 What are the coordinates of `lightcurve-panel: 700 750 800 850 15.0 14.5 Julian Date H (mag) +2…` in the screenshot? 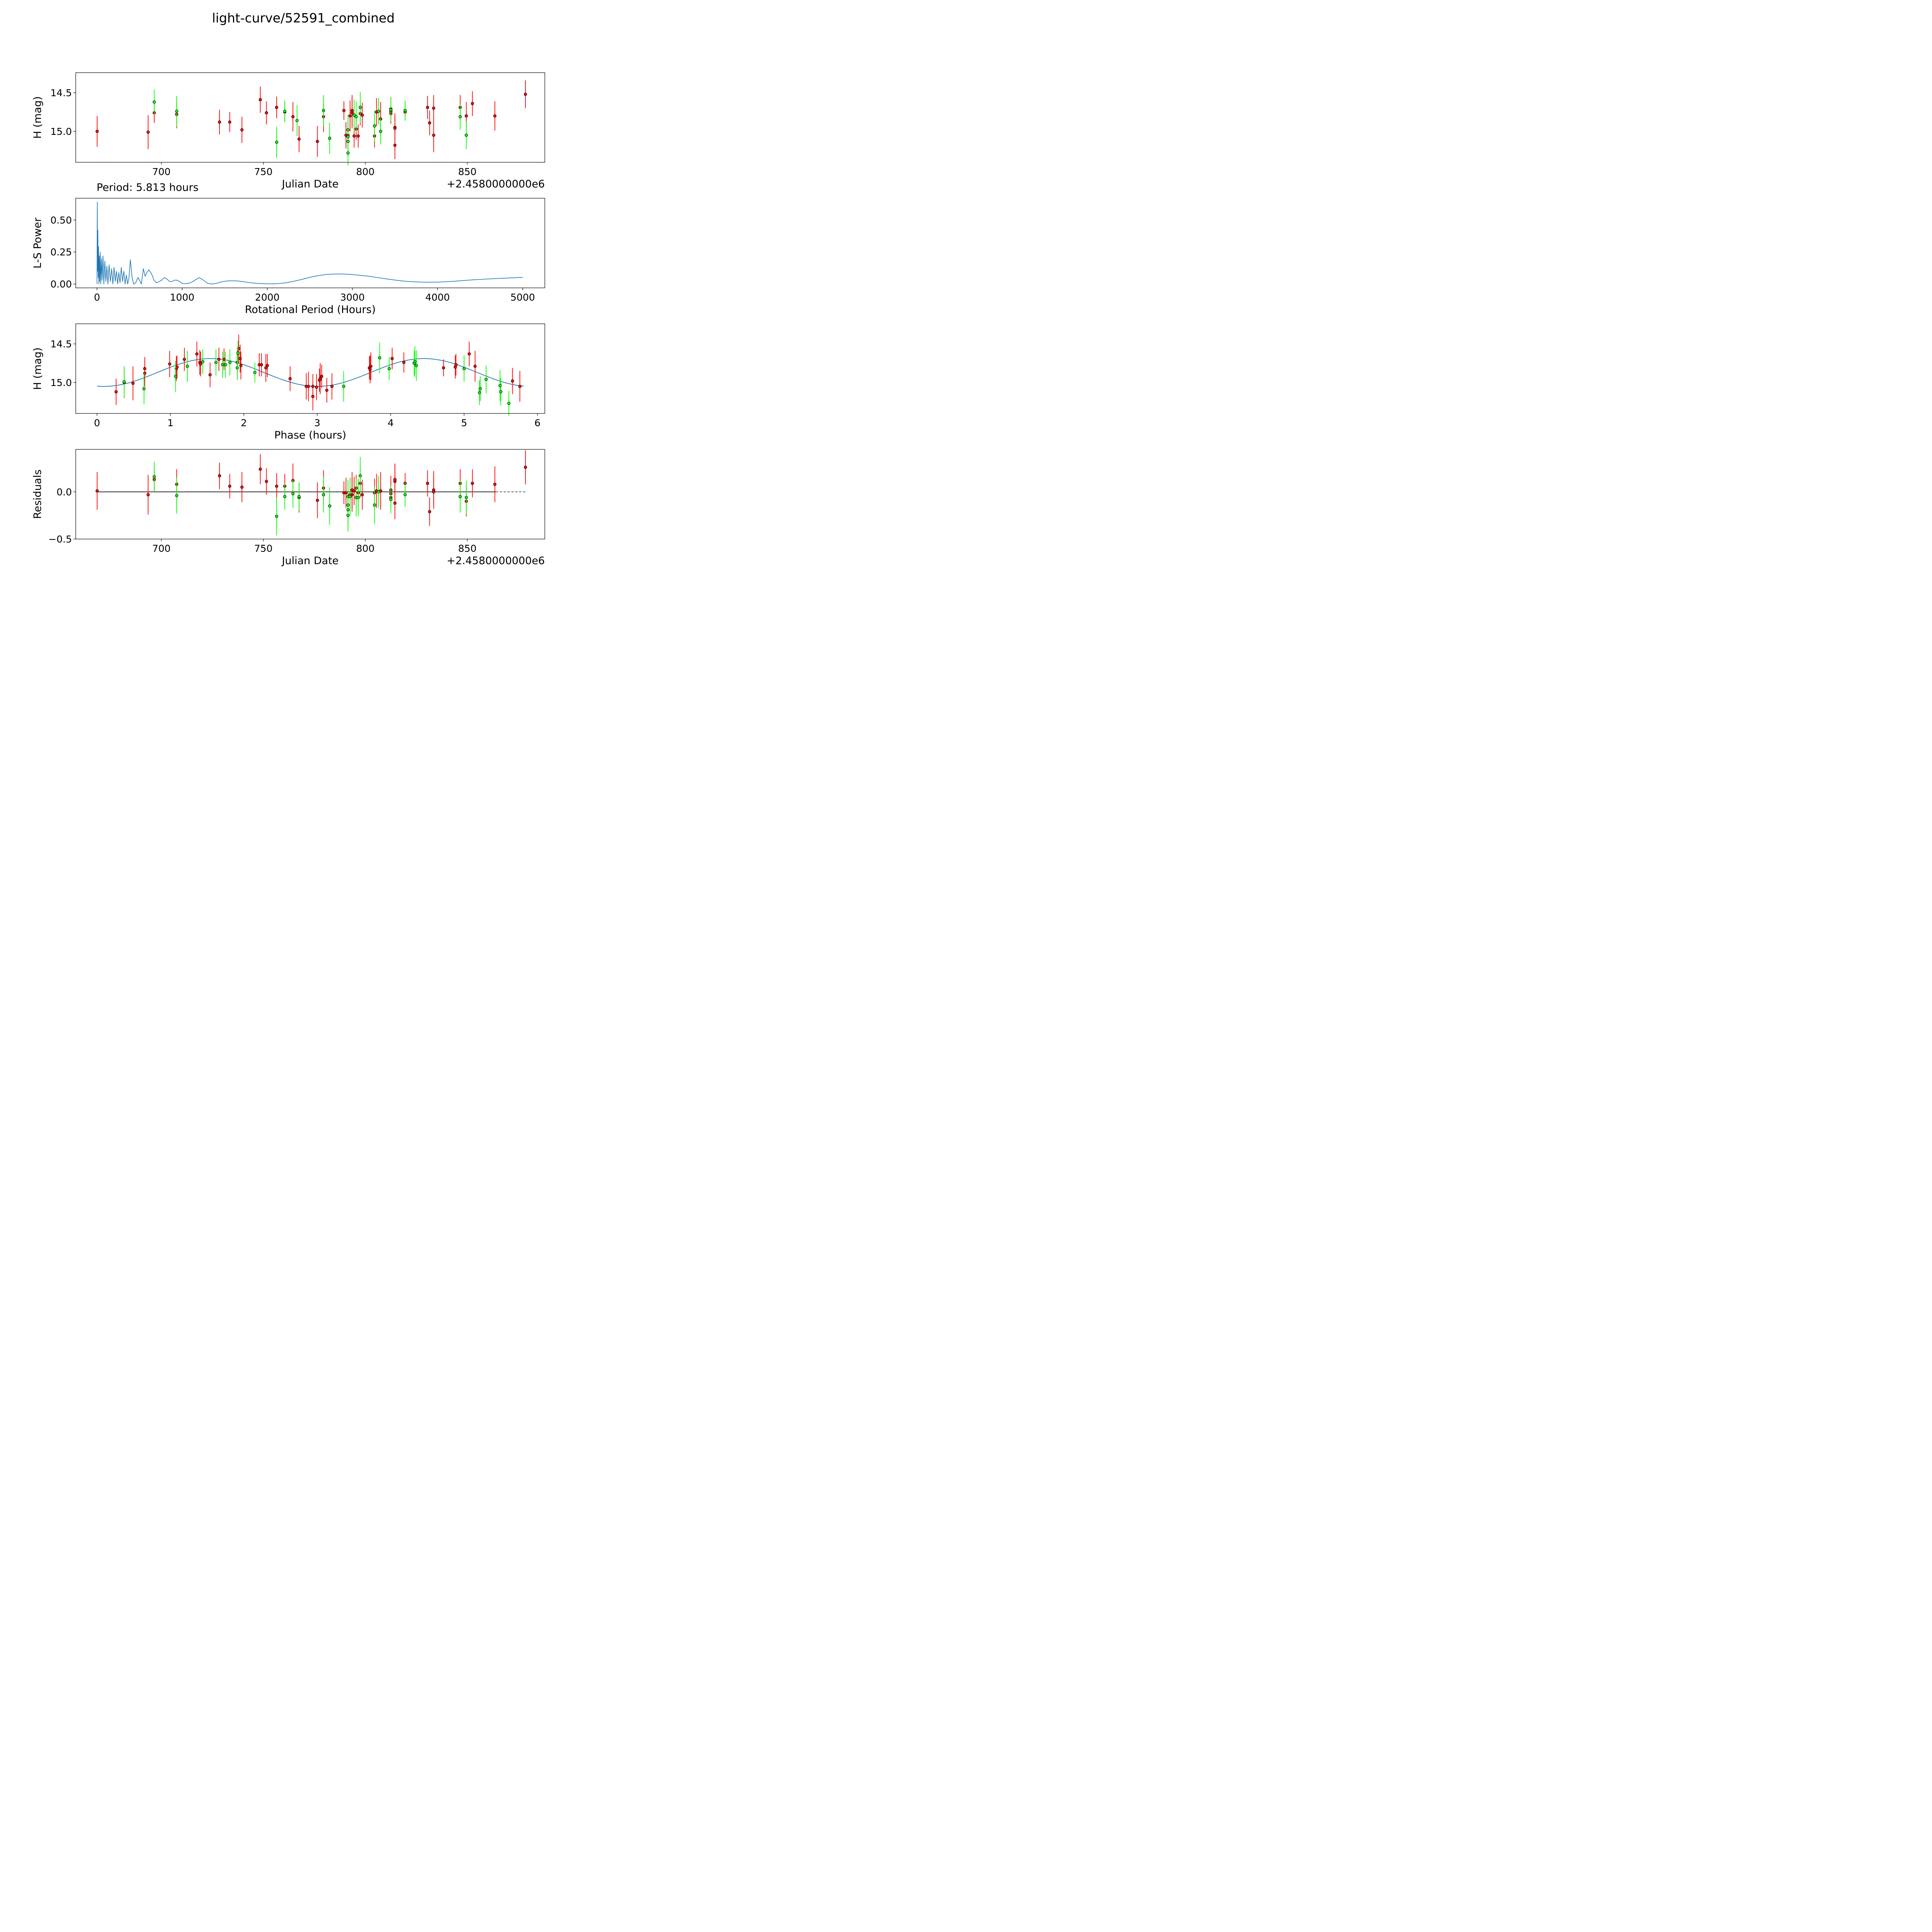 It's located at (289, 131).